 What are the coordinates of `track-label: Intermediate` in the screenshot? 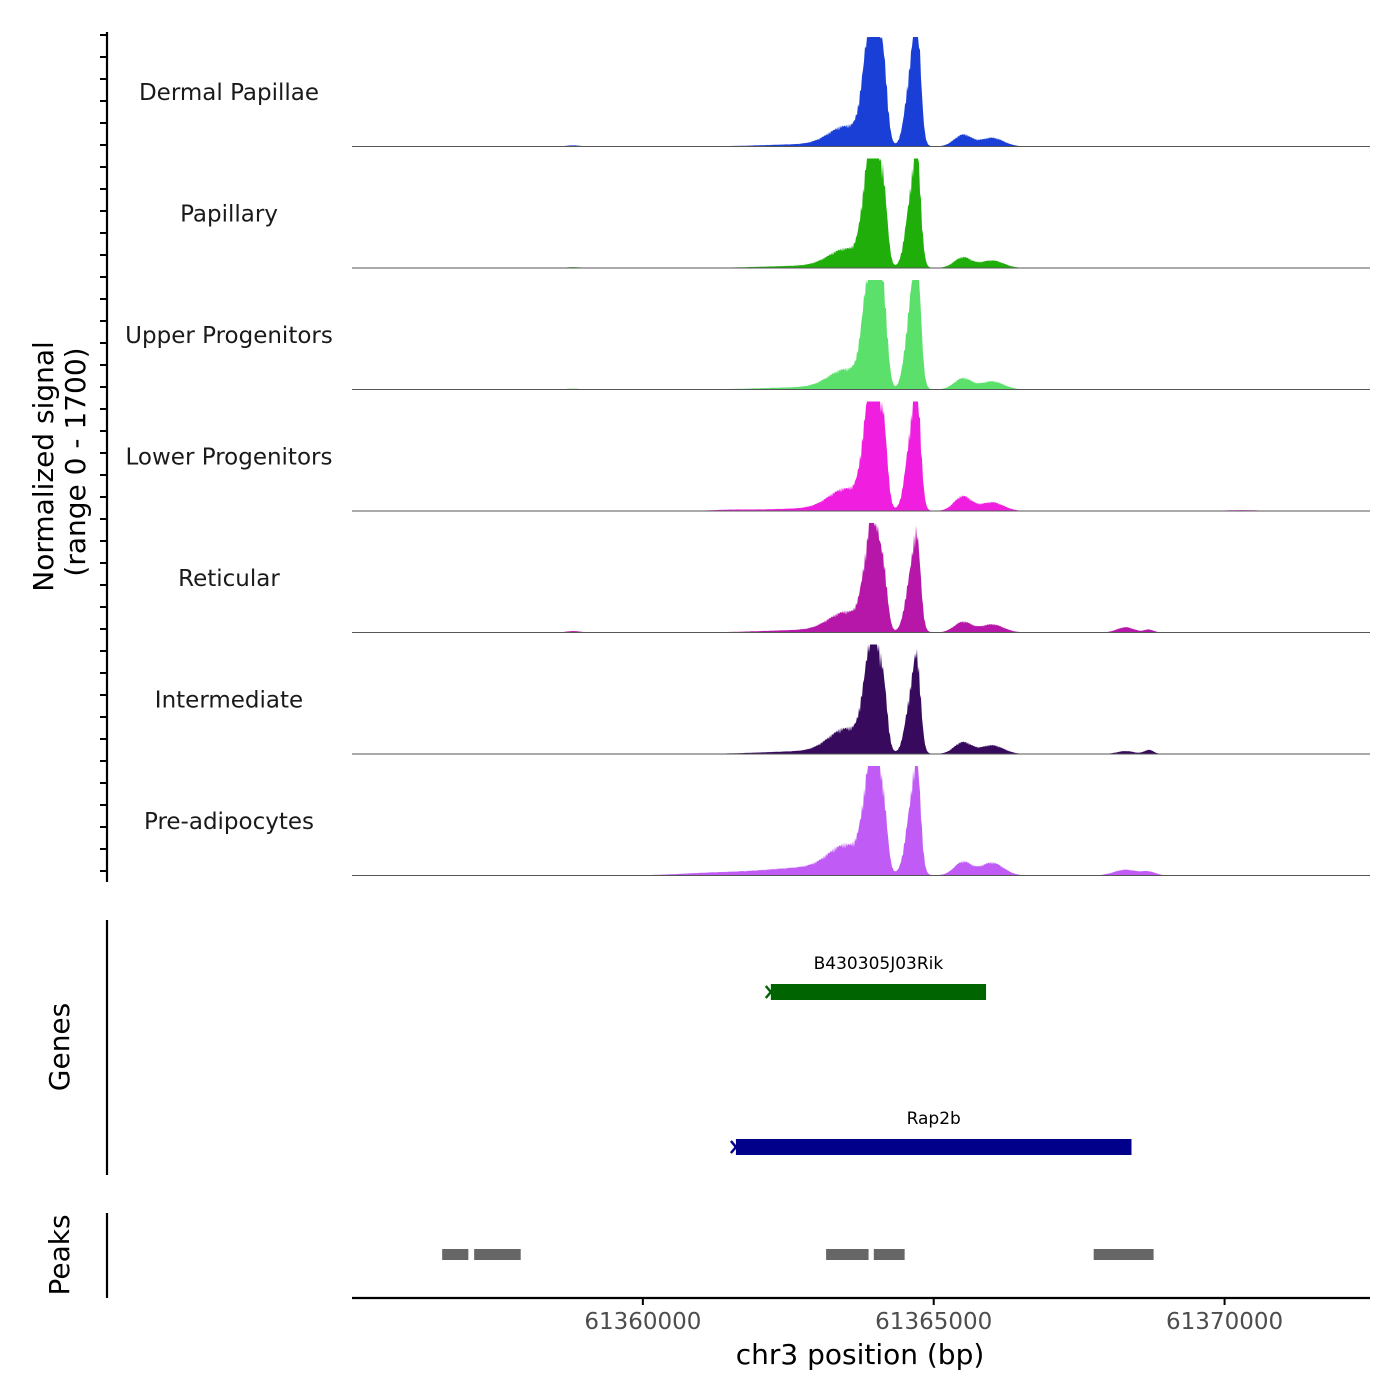 It's located at (229, 701).